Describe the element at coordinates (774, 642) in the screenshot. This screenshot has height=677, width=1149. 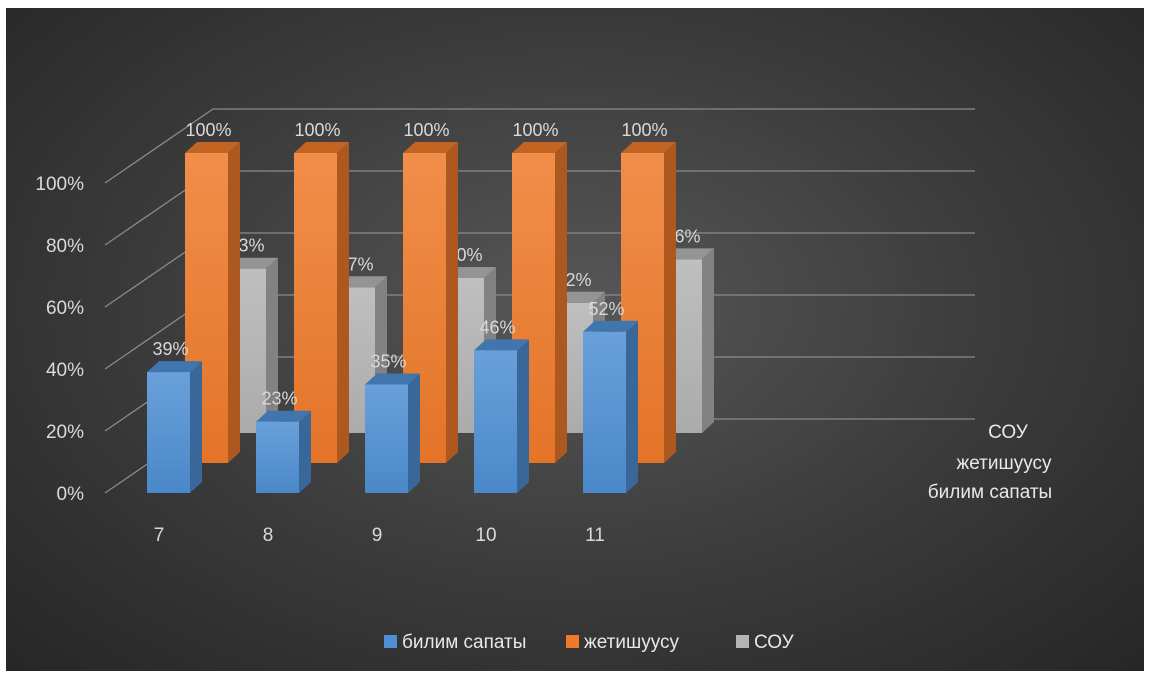
I see `legend-label-2: СОУ` at that location.